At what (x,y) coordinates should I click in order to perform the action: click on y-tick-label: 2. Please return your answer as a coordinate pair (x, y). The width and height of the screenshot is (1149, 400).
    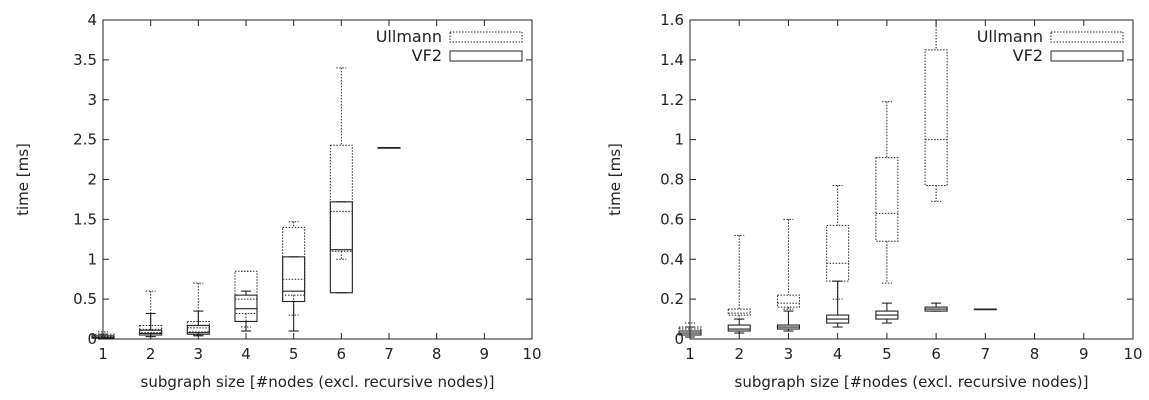
    Looking at the image, I should click on (92, 180).